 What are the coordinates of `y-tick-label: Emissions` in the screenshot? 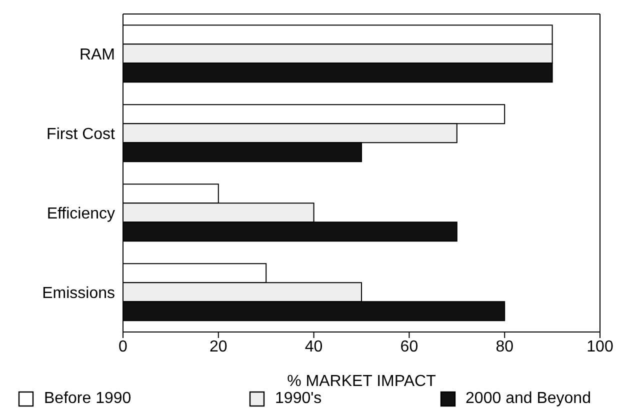 It's located at (78, 293).